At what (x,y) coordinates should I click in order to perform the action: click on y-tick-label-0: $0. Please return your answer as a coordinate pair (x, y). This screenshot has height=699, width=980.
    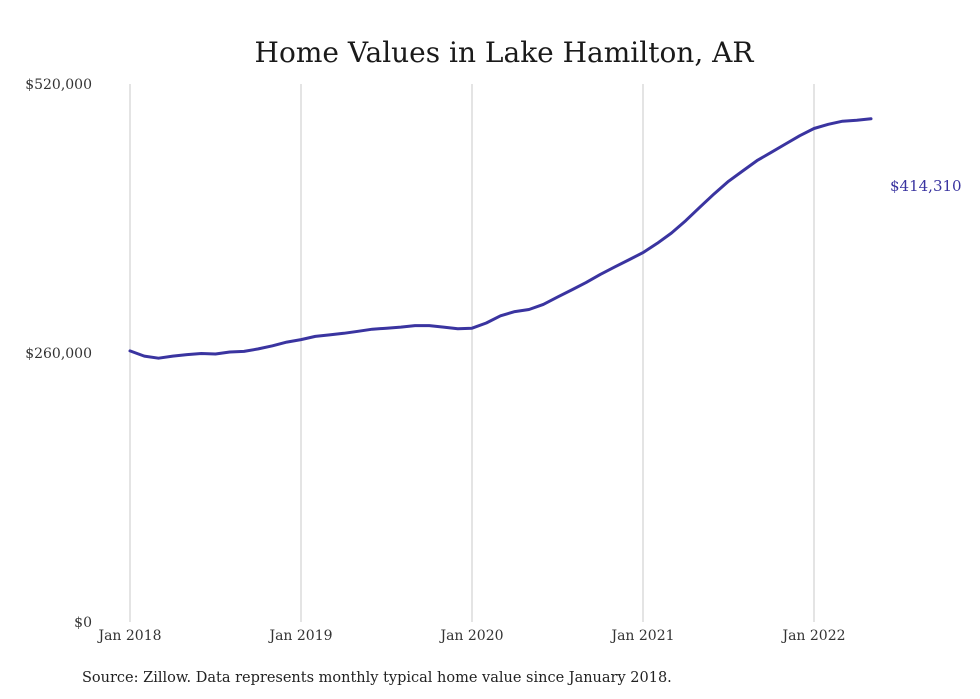
    Looking at the image, I should click on (83, 623).